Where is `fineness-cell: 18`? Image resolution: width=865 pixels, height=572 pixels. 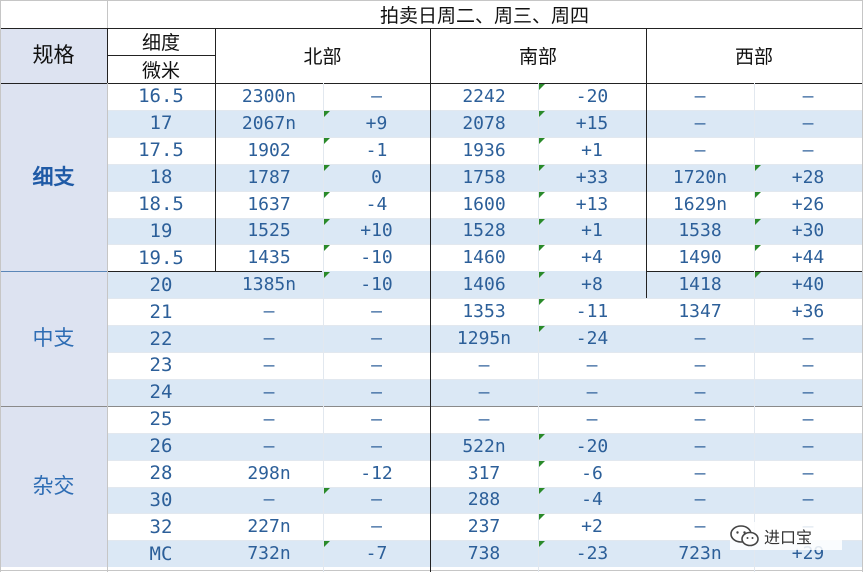 fineness-cell: 18 is located at coordinates (161, 177).